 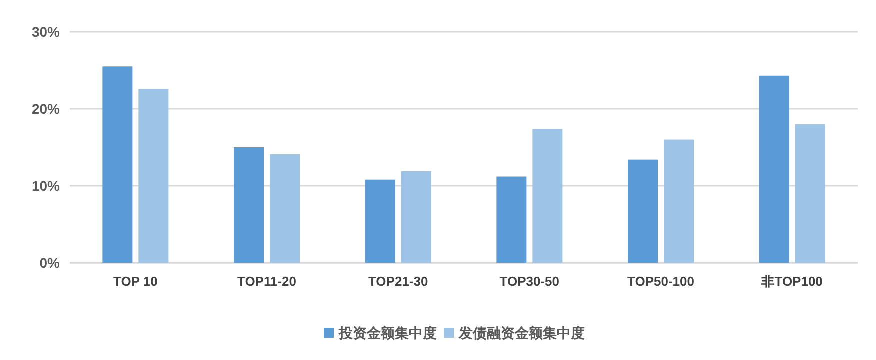 What do you see at coordinates (530, 281) in the screenshot?
I see `x-tick-label: TOP30-50` at bounding box center [530, 281].